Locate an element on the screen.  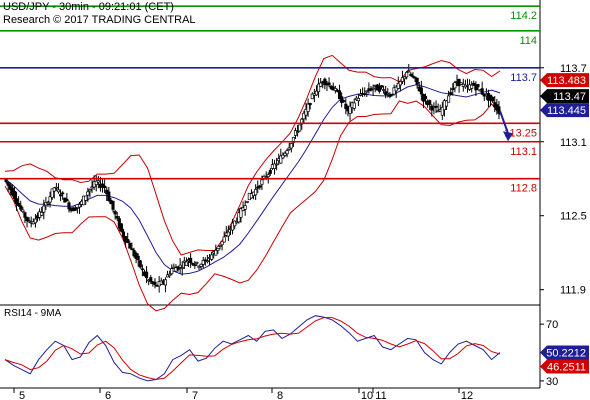
time-tick-label: 12 is located at coordinates (467, 395).